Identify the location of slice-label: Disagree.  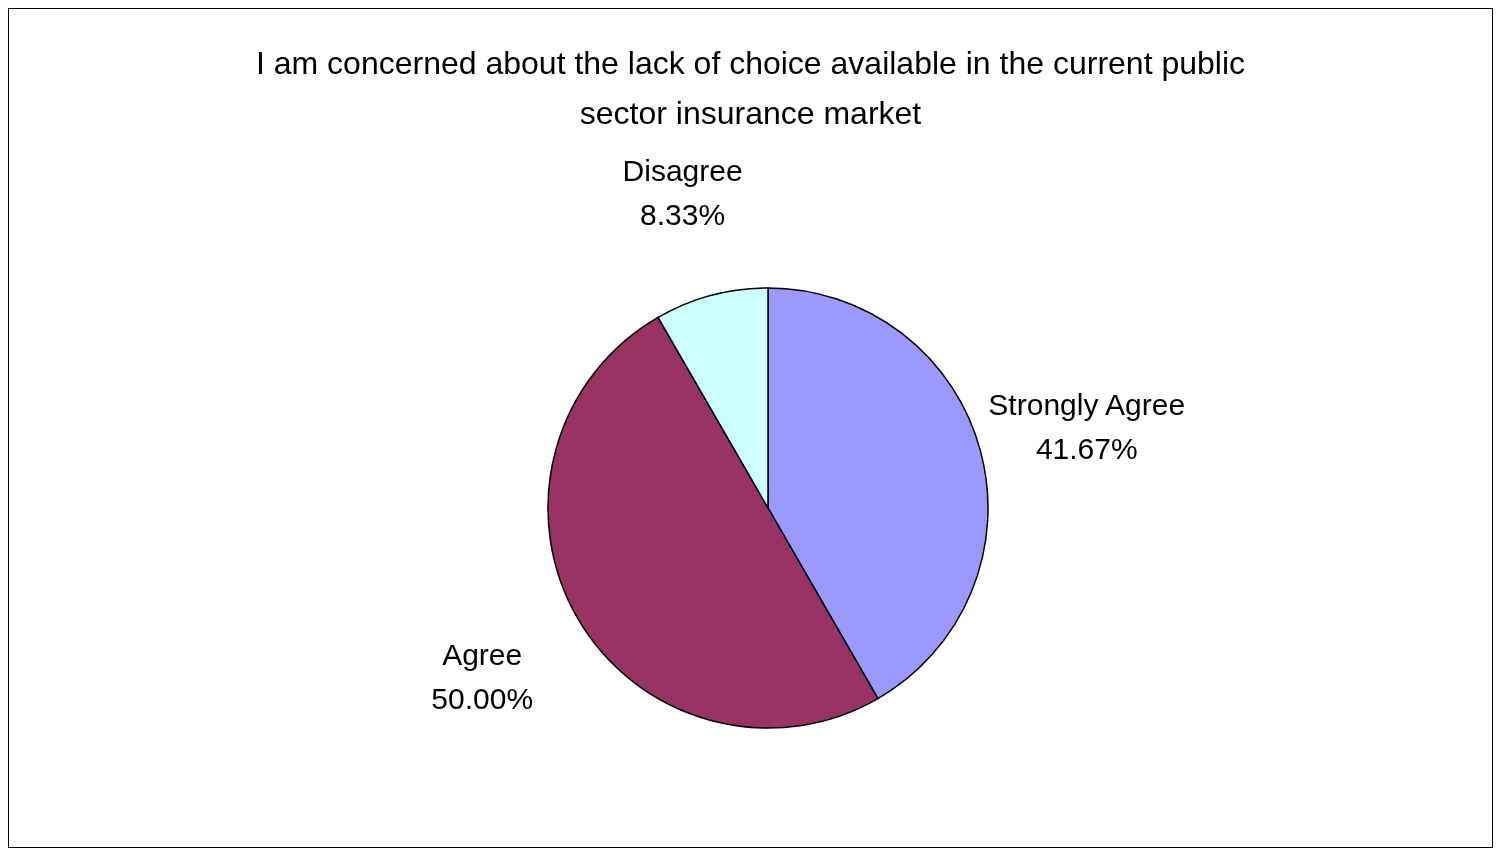
(682, 171).